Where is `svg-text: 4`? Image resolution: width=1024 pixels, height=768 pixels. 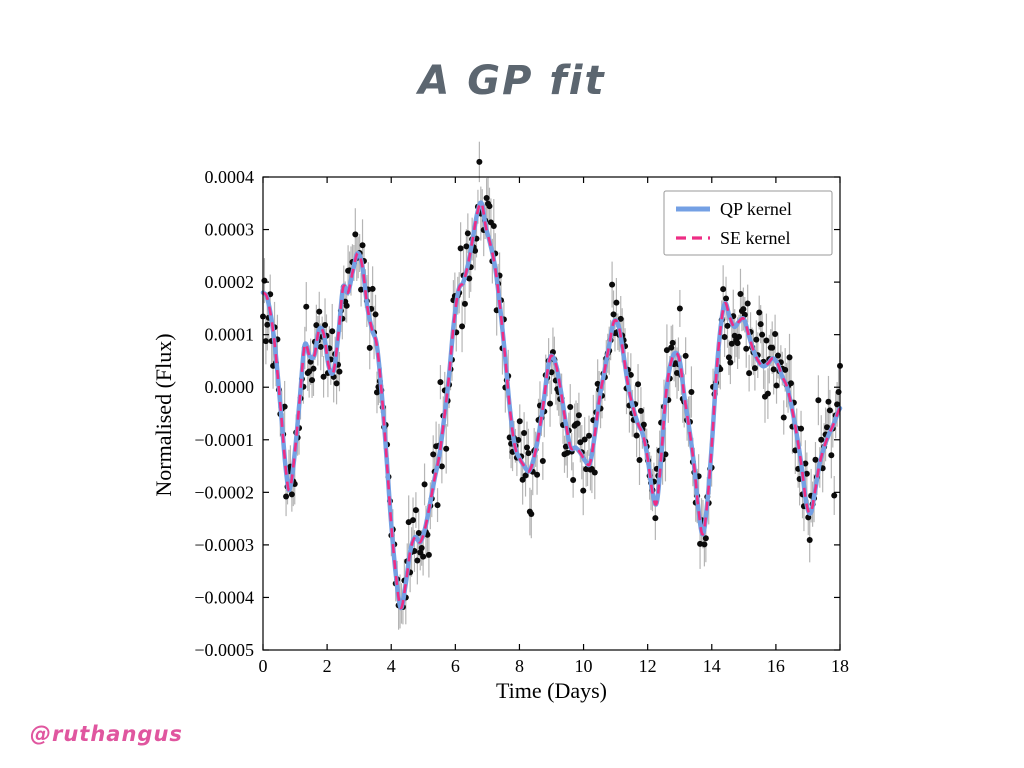
svg-text: 4 is located at coordinates (391, 666).